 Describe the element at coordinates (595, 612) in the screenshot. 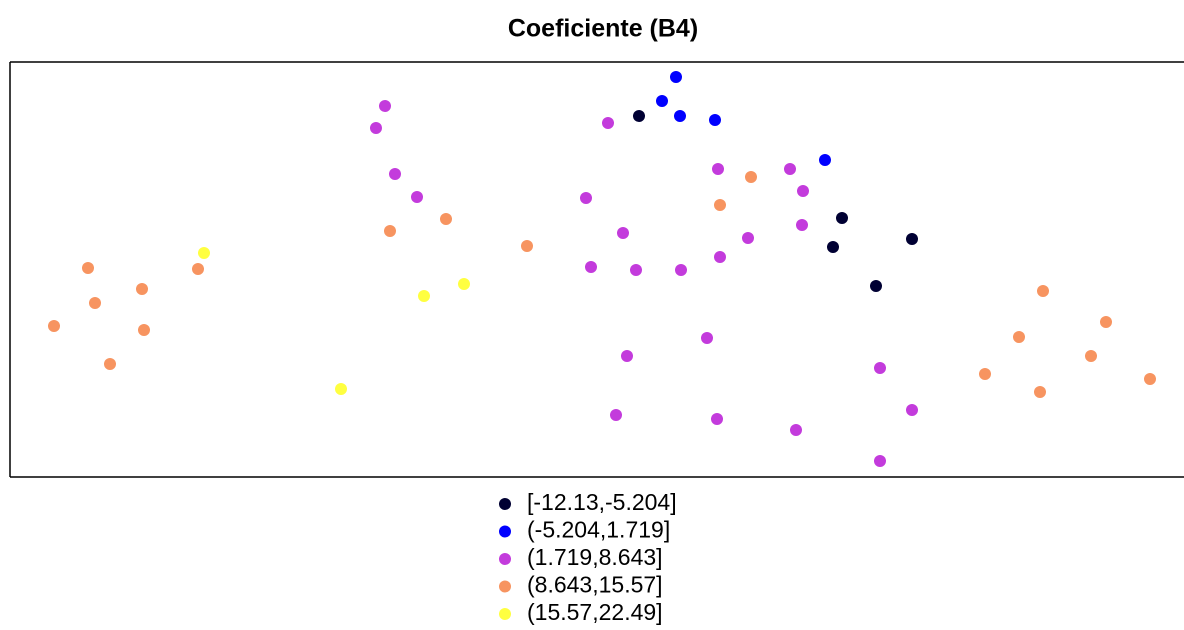

I see `legend-label: (15.57,22.49]` at that location.